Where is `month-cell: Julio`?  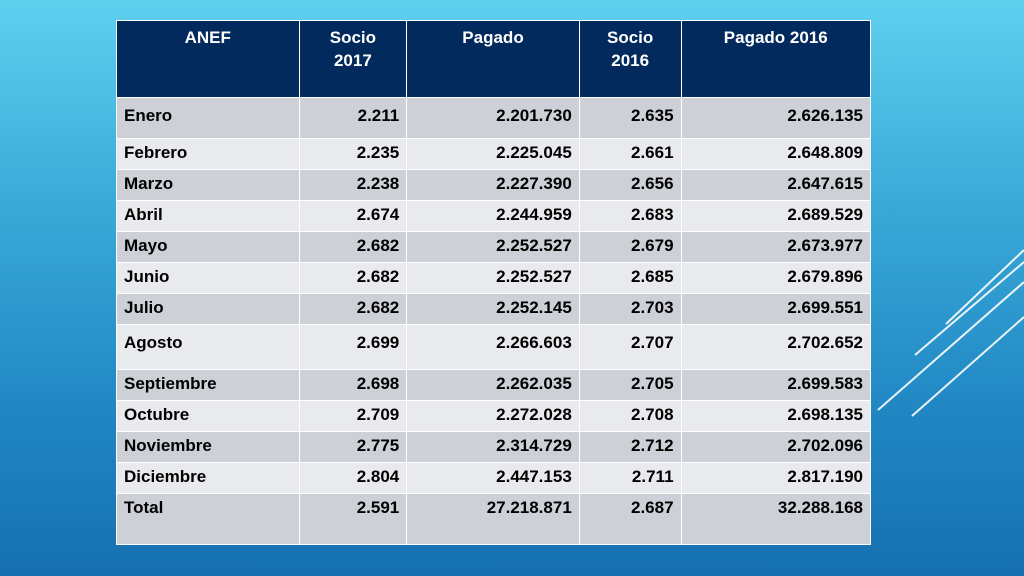
month-cell: Julio is located at coordinates (208, 309).